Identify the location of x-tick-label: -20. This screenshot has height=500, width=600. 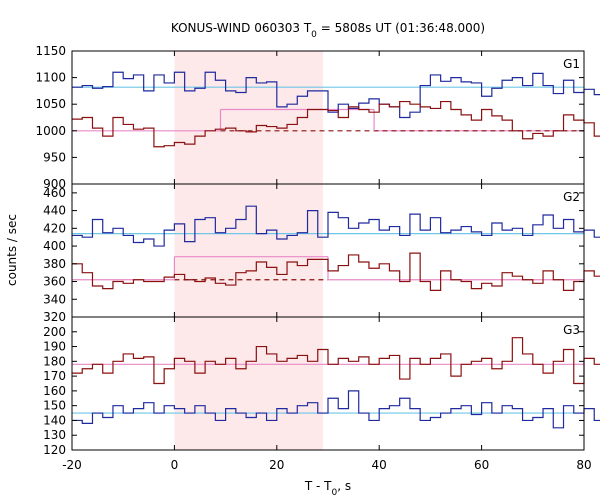
(72, 465).